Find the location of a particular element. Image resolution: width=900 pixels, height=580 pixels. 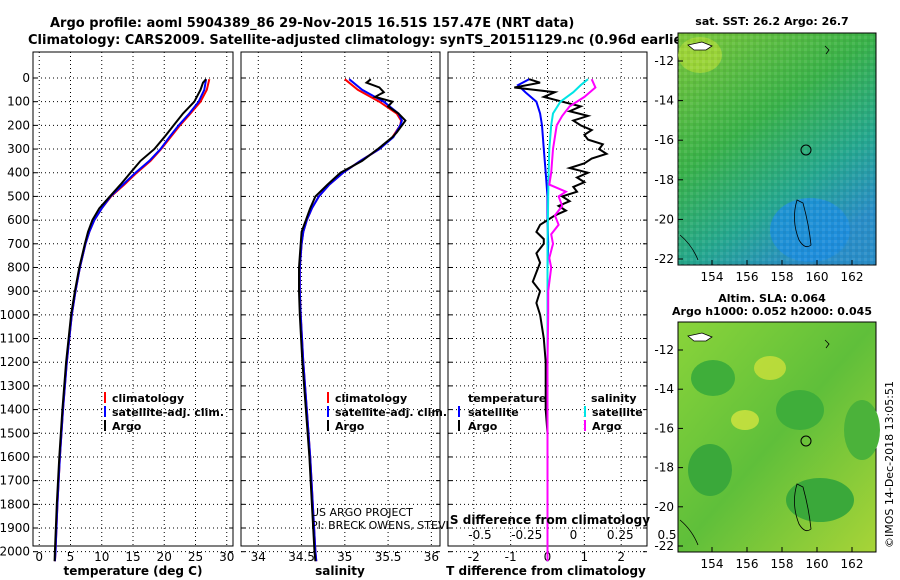

depth-tick-label: 1100 is located at coordinates (15, 339).